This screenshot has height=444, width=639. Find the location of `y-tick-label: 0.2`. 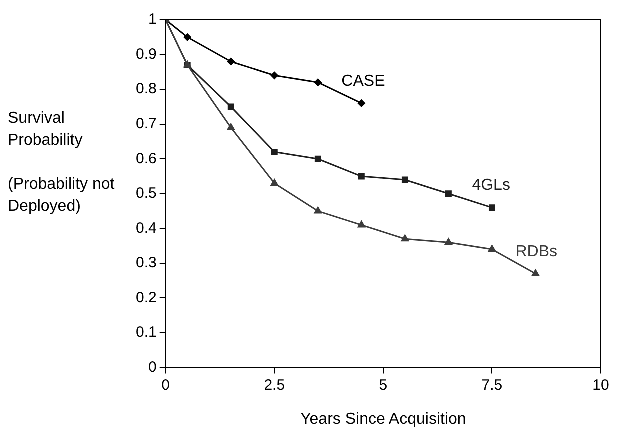

y-tick-label: 0.2 is located at coordinates (146, 297).